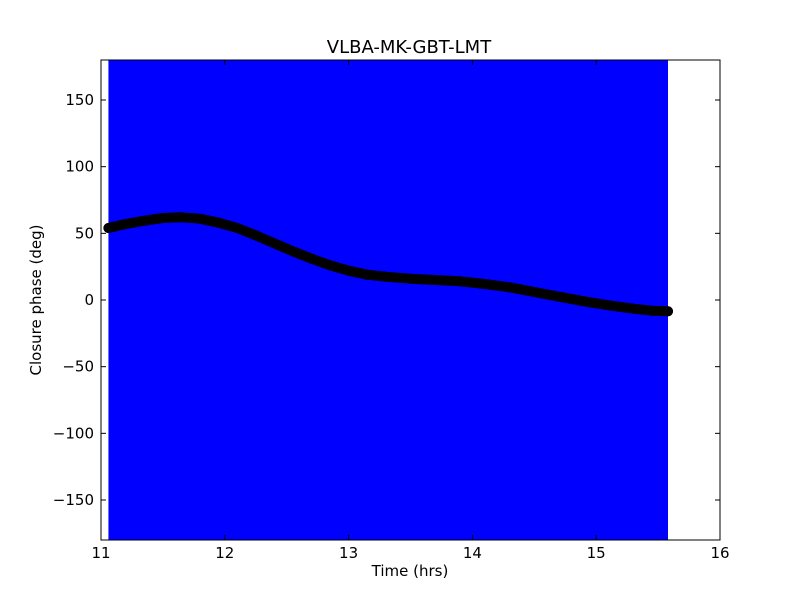 The image size is (800, 604). What do you see at coordinates (409, 47) in the screenshot?
I see `chart-title: VLBA-MK-GBT-LMT` at bounding box center [409, 47].